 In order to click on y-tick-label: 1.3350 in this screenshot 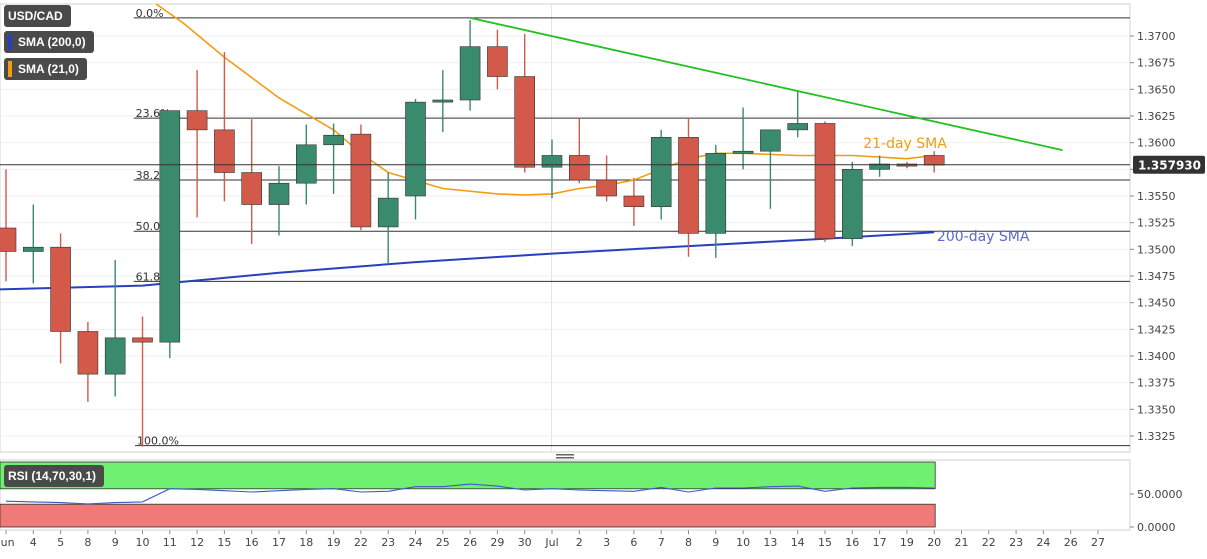, I will do `click(1156, 409)`.